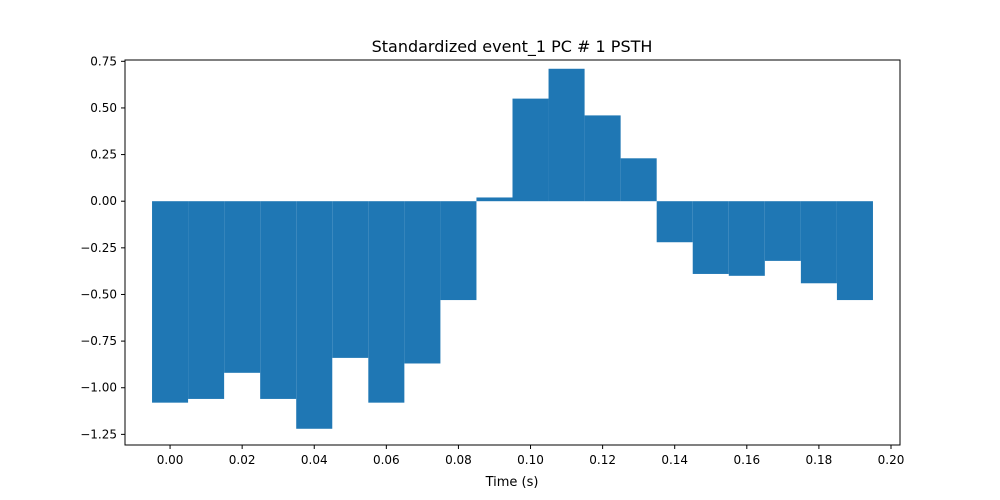 The width and height of the screenshot is (1000, 500). I want to click on x-axis-title: Time (s), so click(512, 482).